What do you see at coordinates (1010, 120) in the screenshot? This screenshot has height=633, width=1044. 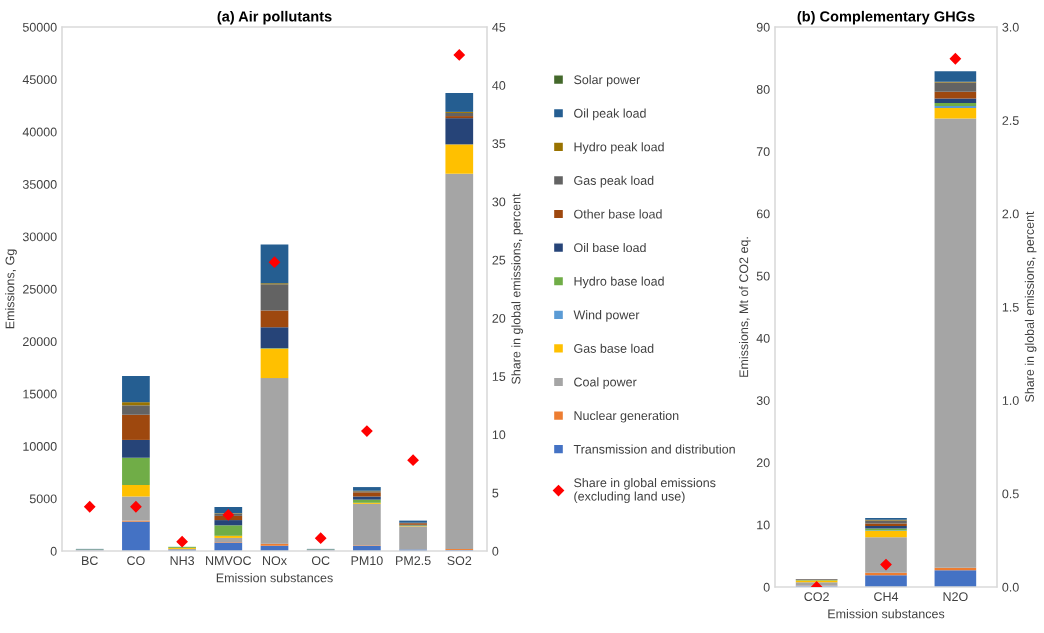 I see `y2-tick-label: 2.5` at bounding box center [1010, 120].